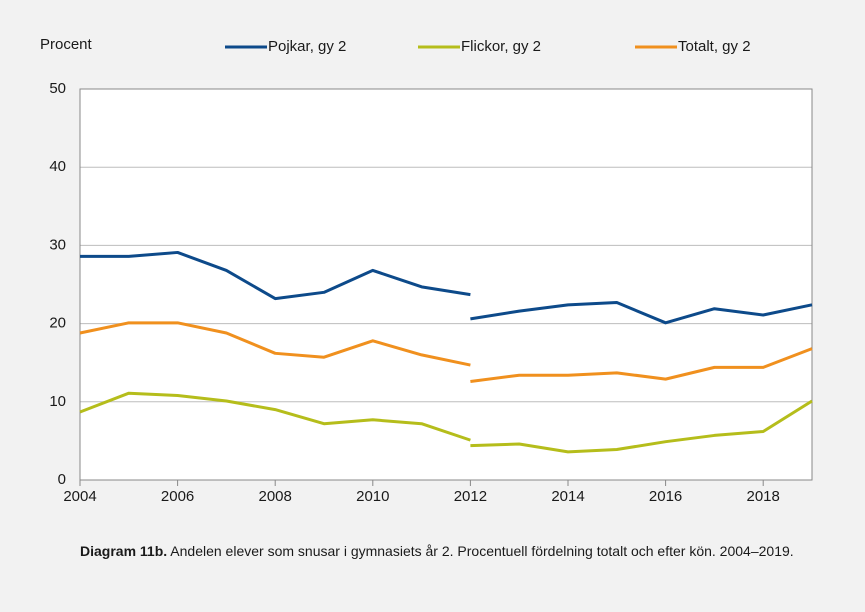 The image size is (865, 612). Describe the element at coordinates (124, 551) in the screenshot. I see `caption-label: Diagram 11b.` at that location.